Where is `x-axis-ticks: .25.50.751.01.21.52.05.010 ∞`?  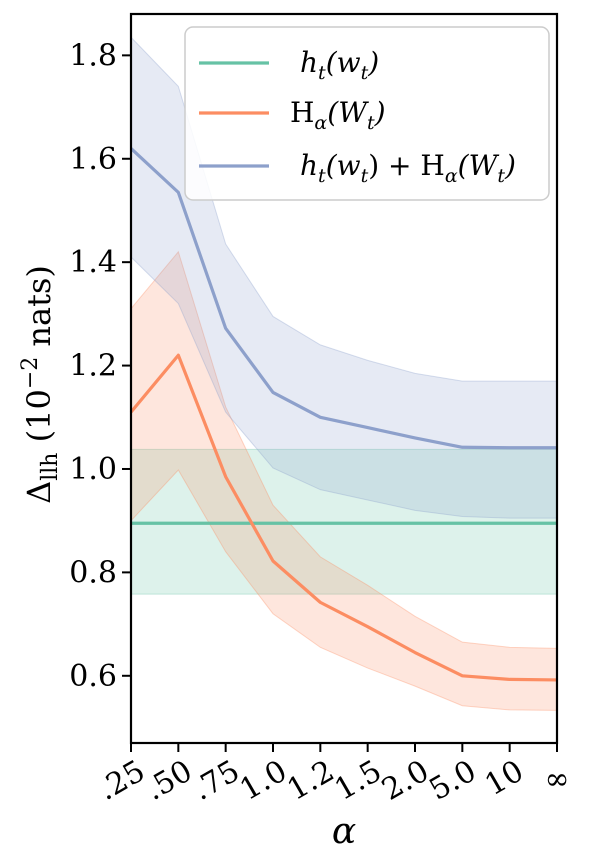 x-axis-ticks: .25.50.751.01.21.52.05.010 ∞ is located at coordinates (331, 775).